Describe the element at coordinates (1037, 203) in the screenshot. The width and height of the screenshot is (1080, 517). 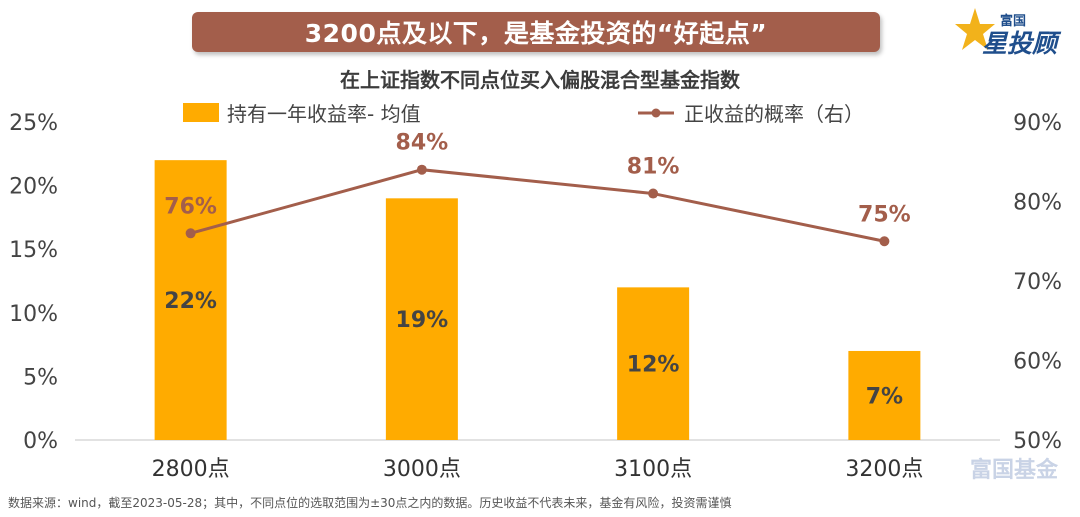
I see `y-right-tick-label: 80%` at that location.